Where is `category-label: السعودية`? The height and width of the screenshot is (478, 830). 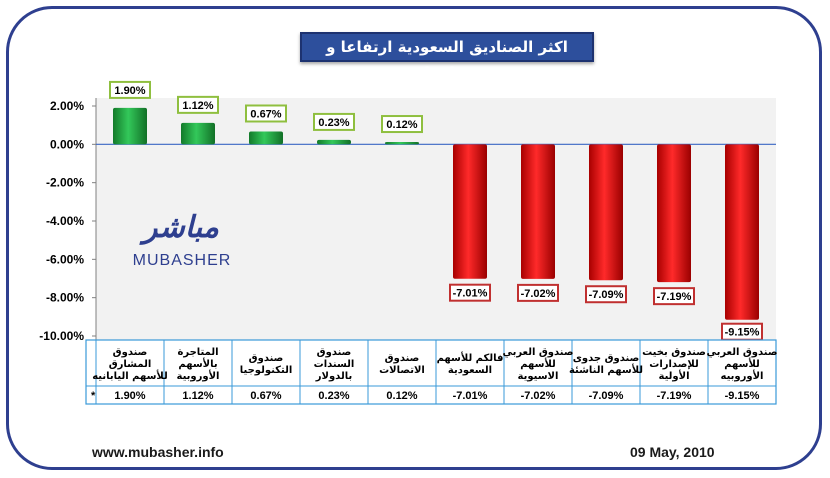
category-label: السعودية is located at coordinates (470, 370).